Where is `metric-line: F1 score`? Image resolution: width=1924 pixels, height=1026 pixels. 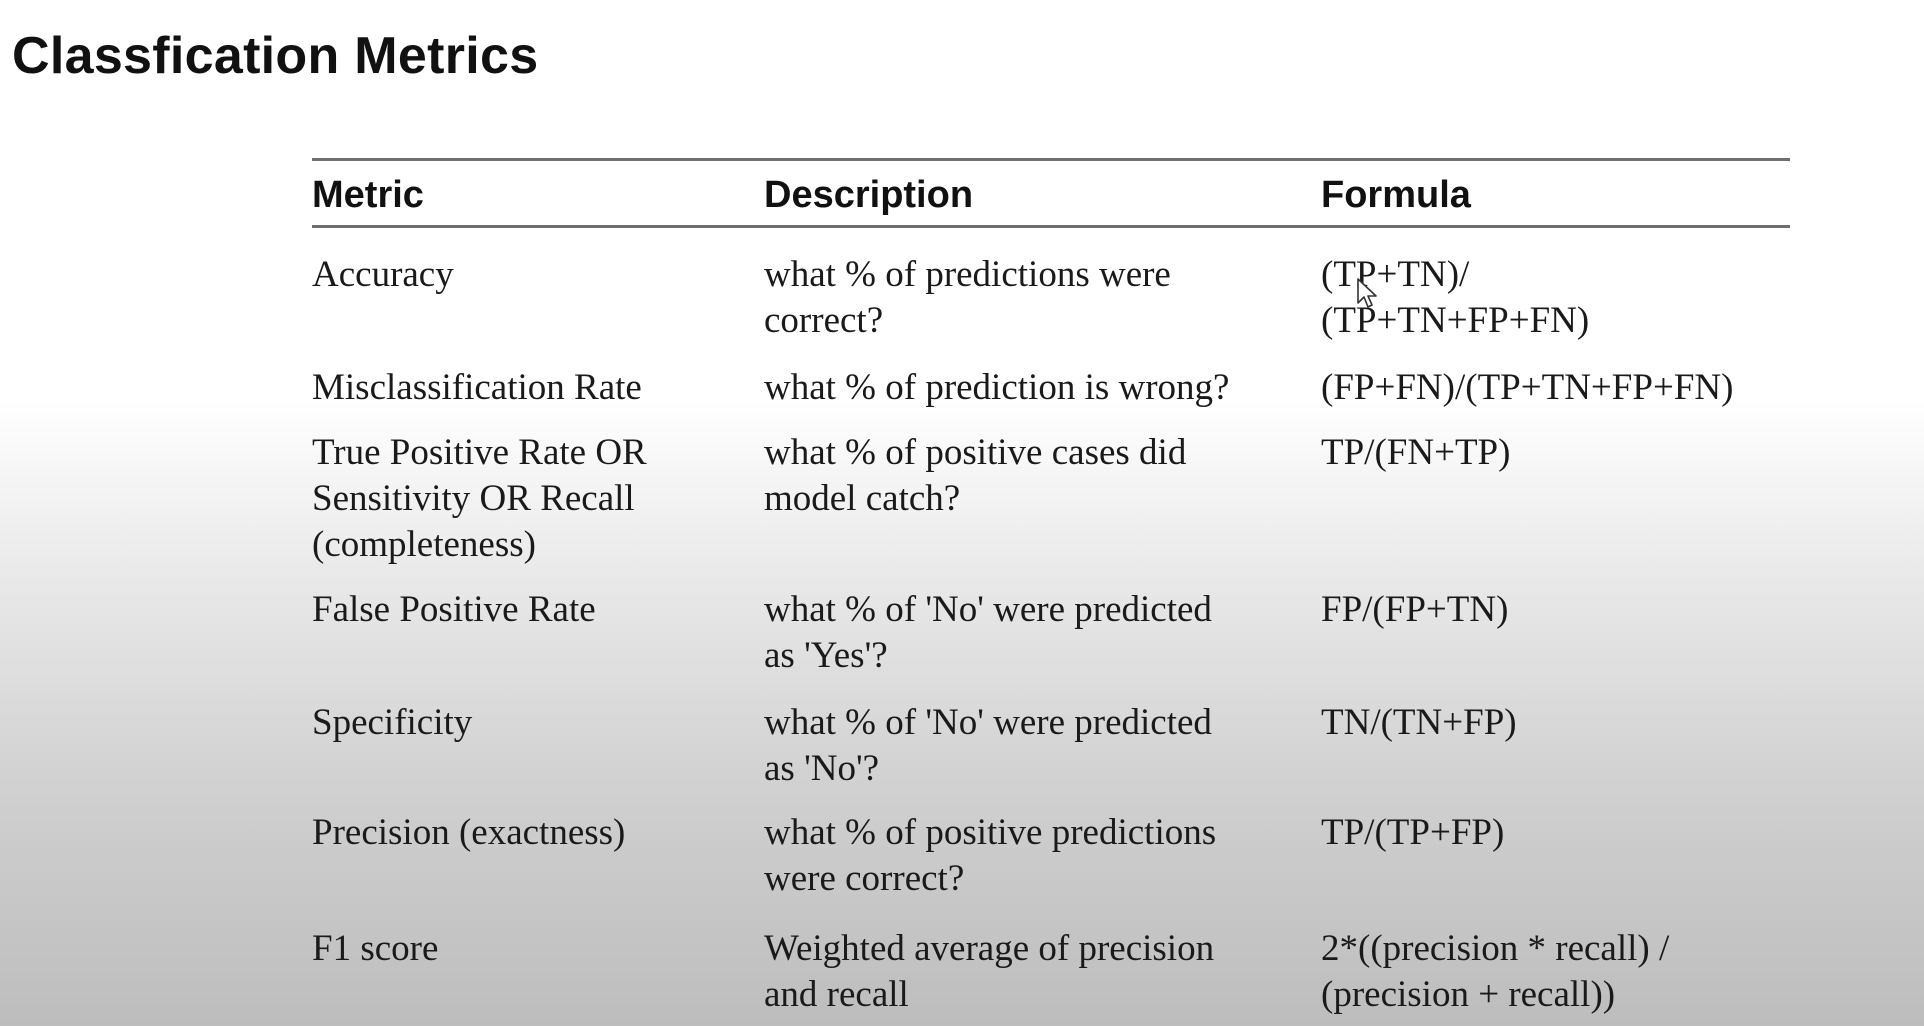 metric-line: F1 score is located at coordinates (375, 948).